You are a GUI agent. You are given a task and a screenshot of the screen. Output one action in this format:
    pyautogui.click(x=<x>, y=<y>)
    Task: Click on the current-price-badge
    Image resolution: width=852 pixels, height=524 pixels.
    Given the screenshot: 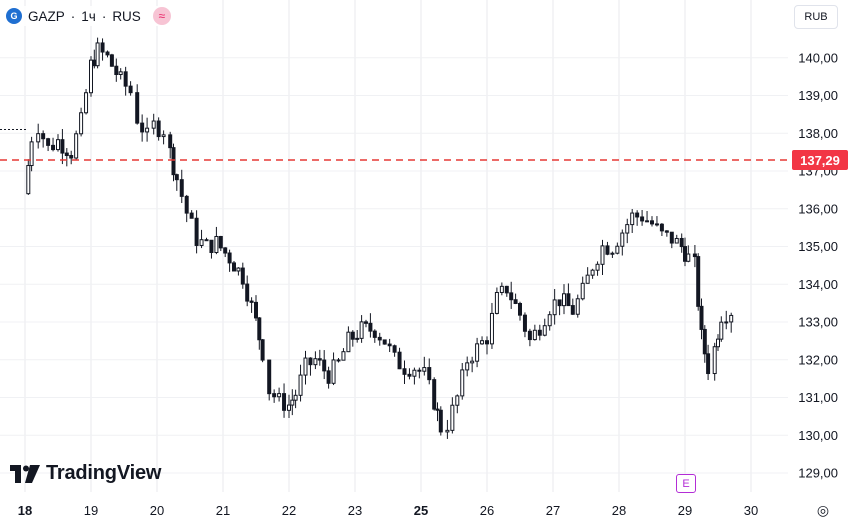 What is the action you would take?
    pyautogui.click(x=820, y=160)
    